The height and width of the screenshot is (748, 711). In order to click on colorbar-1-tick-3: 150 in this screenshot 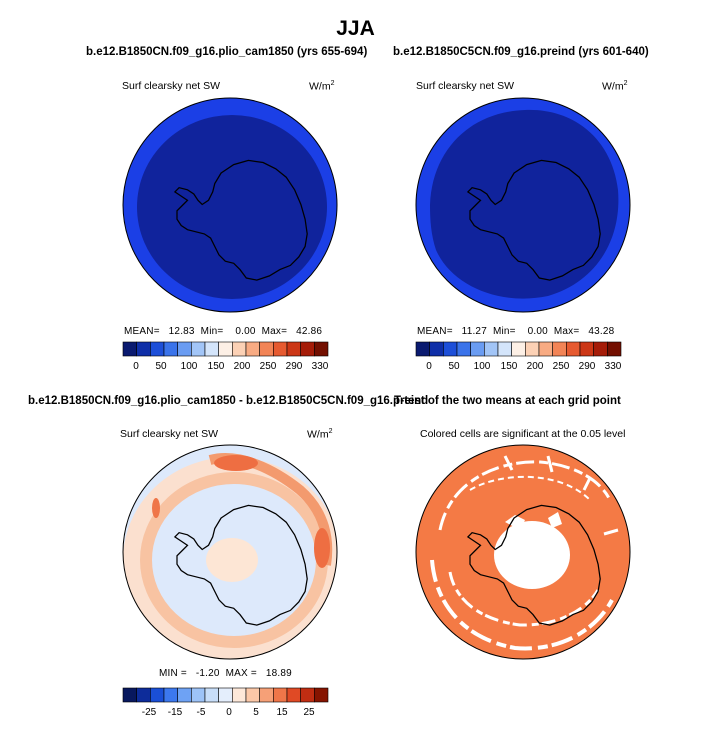, I will do `click(216, 366)`.